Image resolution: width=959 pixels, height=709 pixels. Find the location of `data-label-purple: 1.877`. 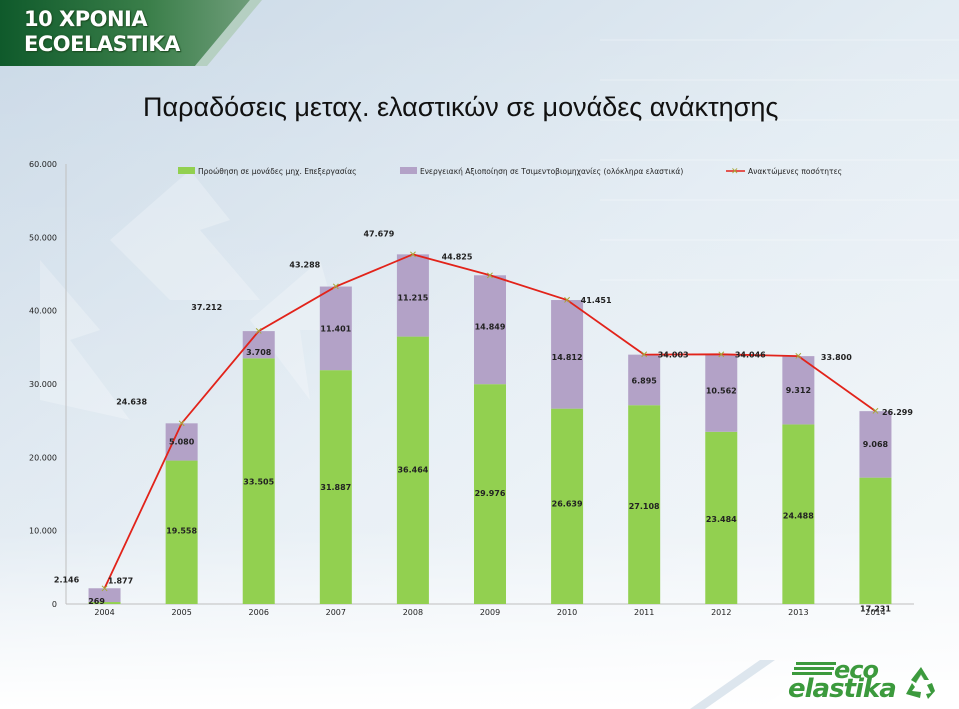

data-label-purple: 1.877 is located at coordinates (120, 580).